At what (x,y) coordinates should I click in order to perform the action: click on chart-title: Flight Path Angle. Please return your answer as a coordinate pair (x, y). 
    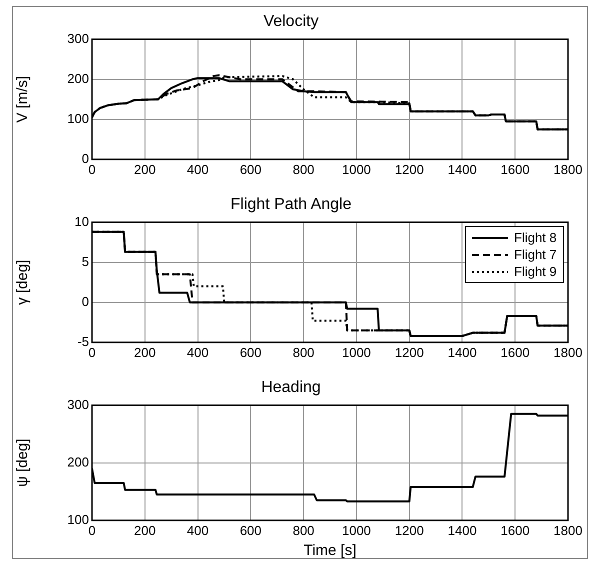
    Looking at the image, I should click on (291, 205).